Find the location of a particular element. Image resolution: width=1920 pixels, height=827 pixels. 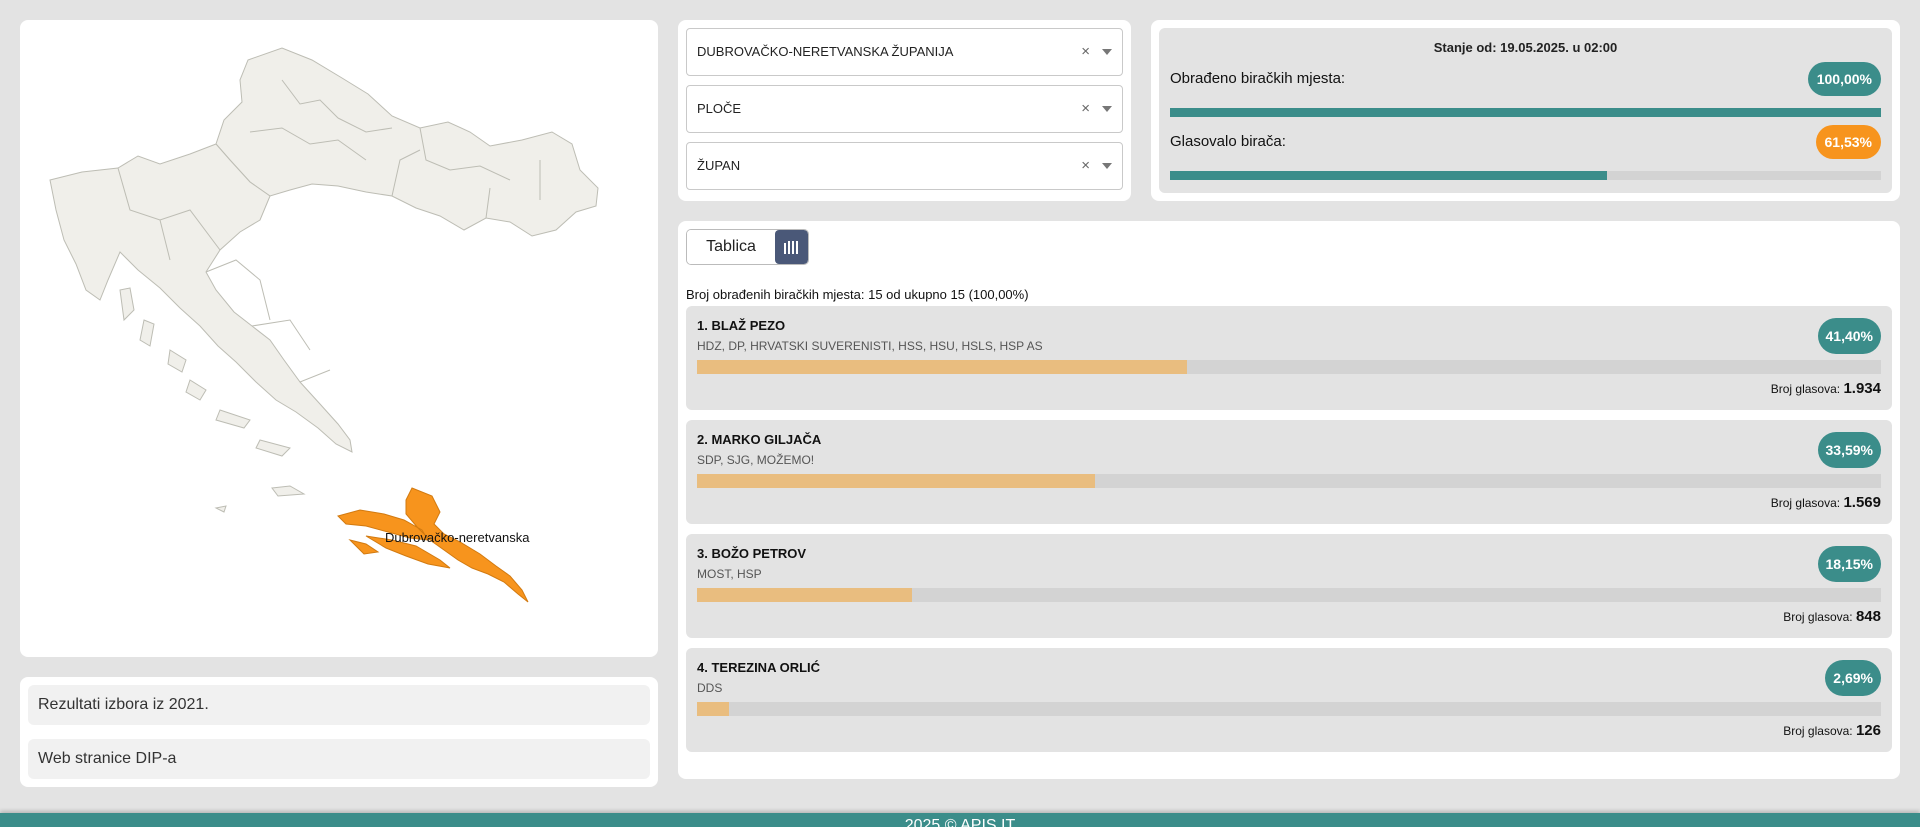

turnout-badge: 61,53% is located at coordinates (1848, 142).